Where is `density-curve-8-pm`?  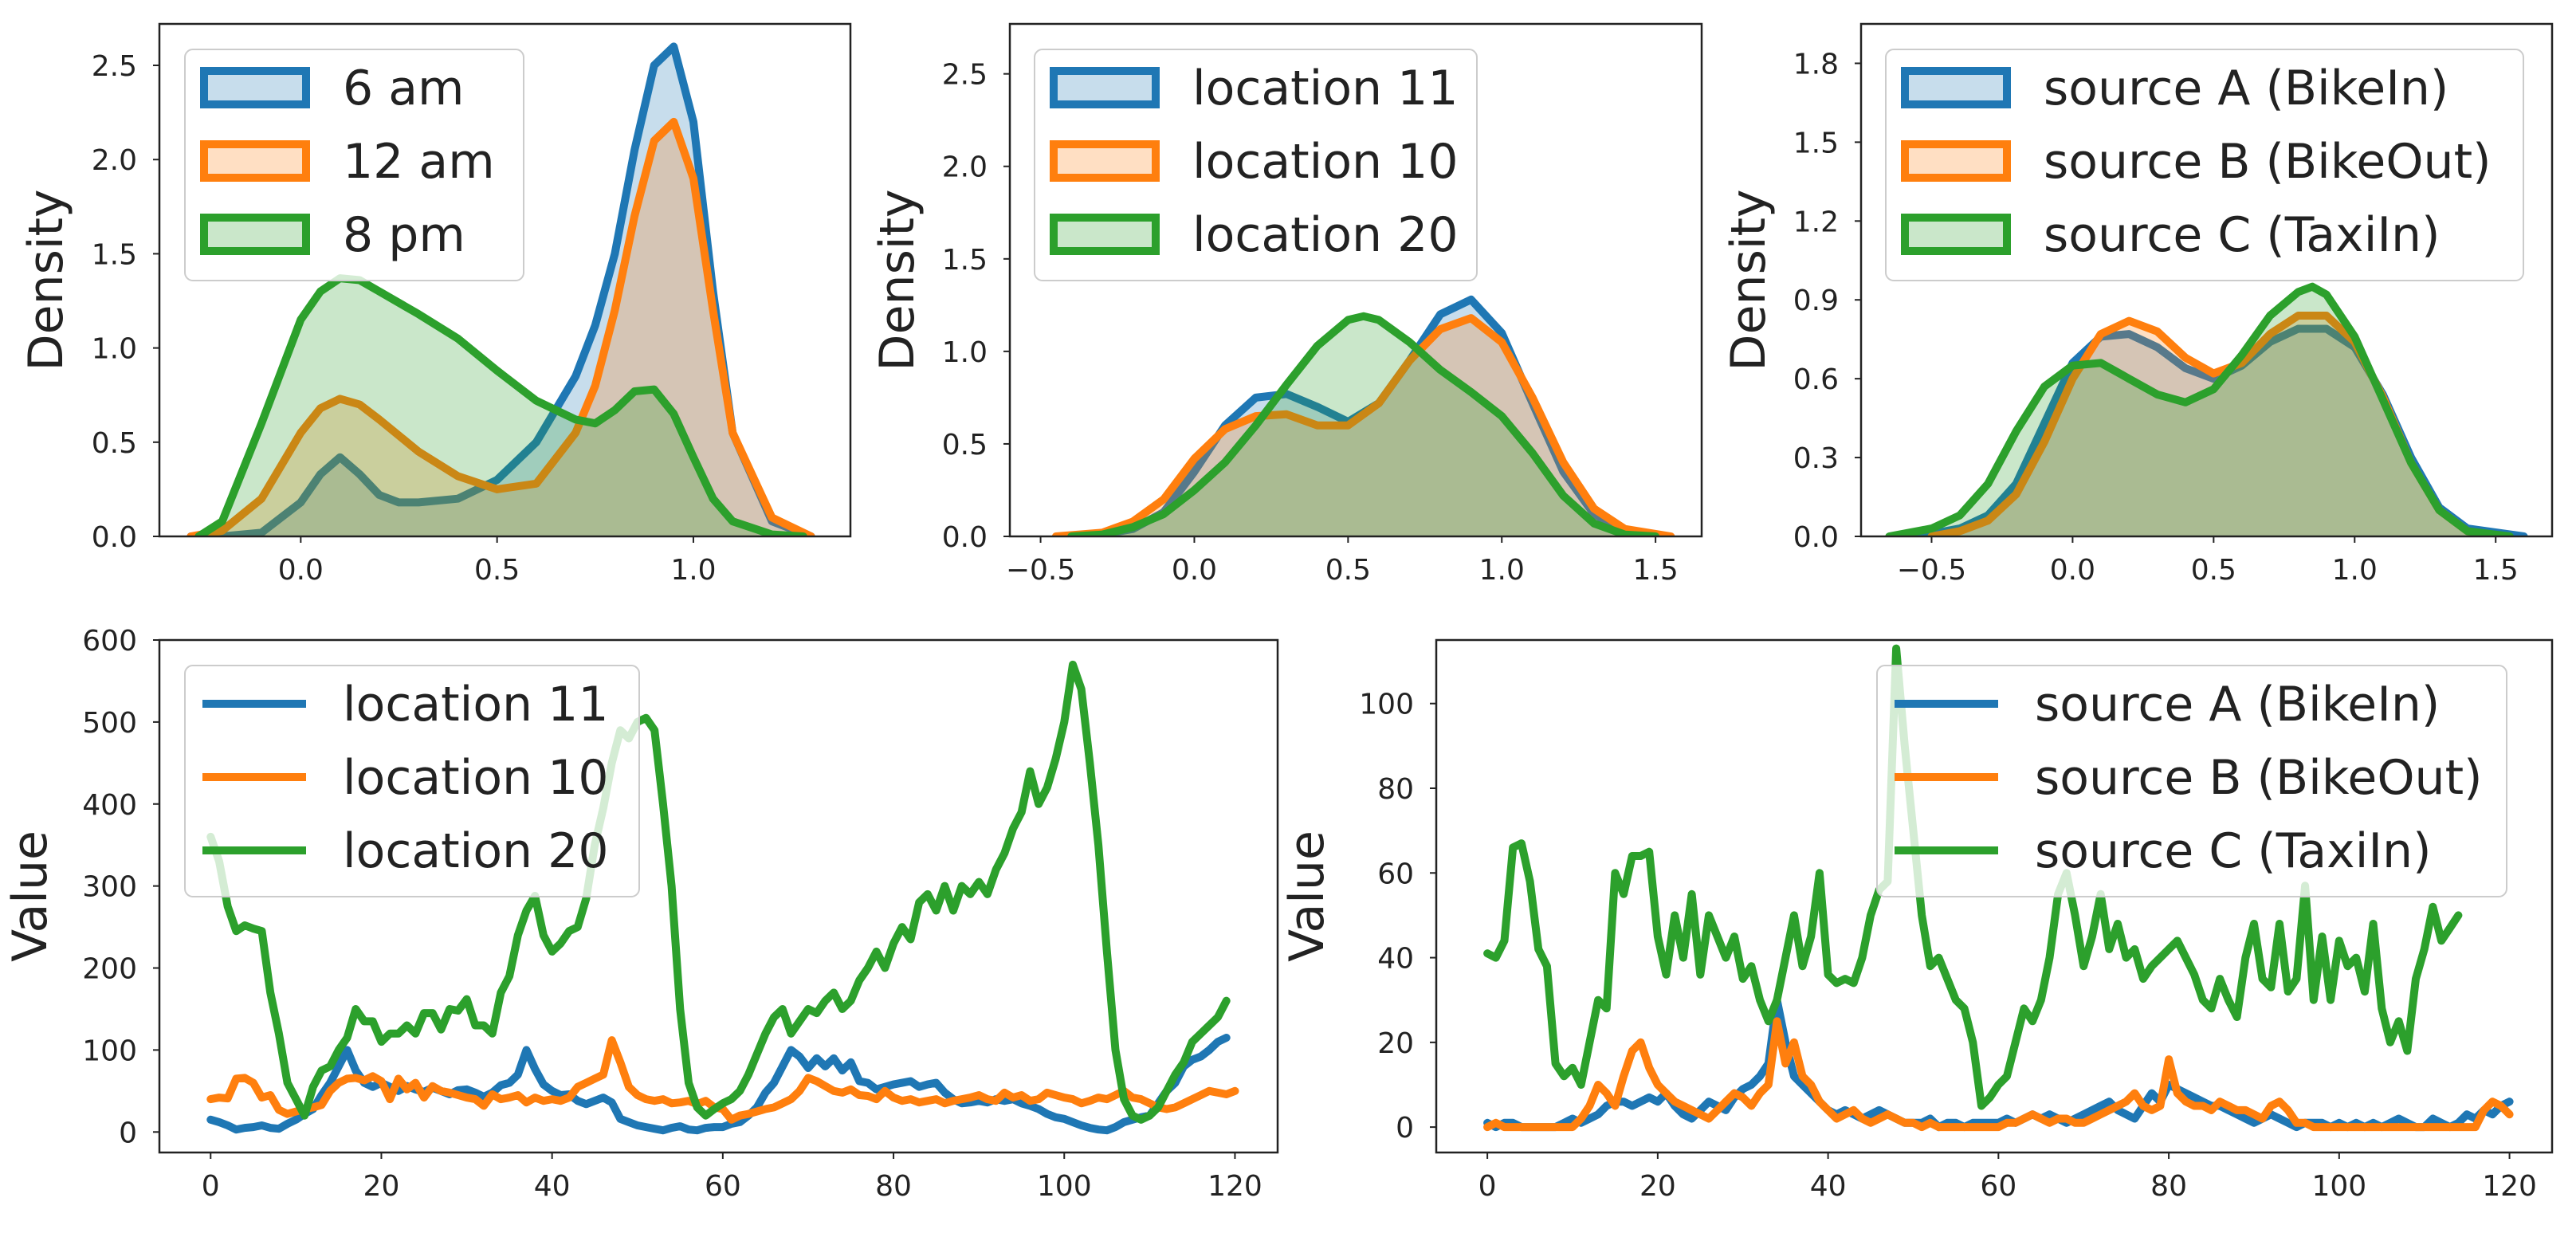
density-curve-8-pm is located at coordinates (500, 405).